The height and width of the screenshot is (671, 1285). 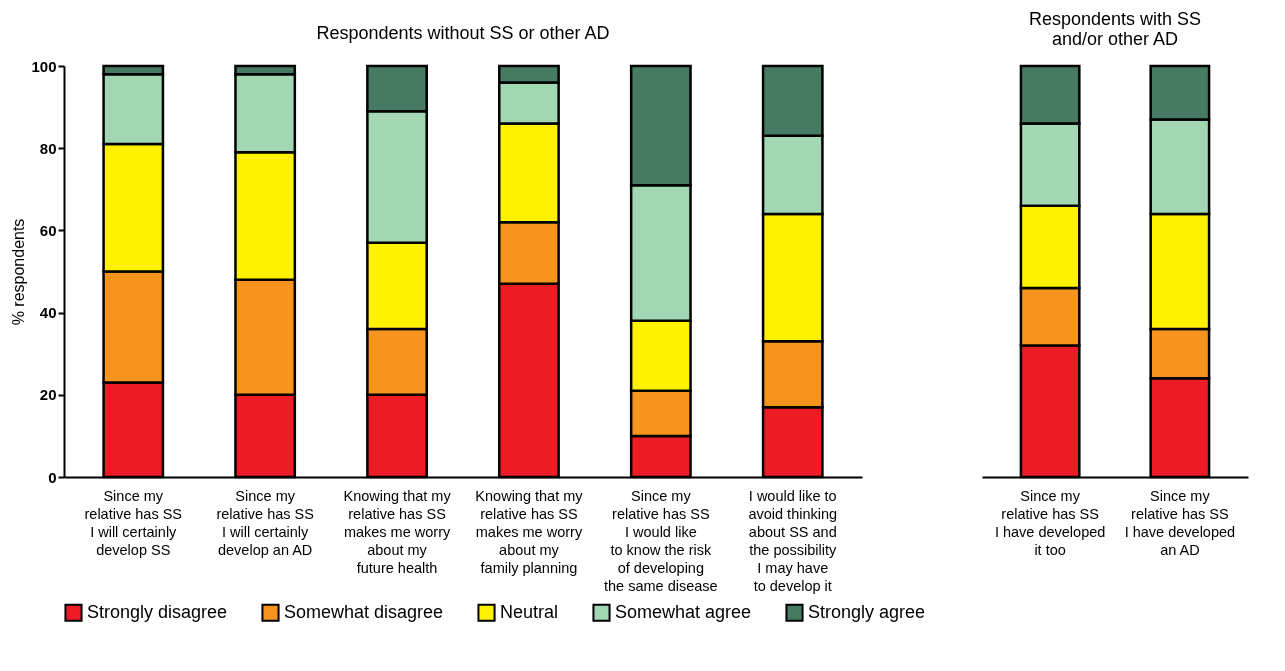 What do you see at coordinates (793, 540) in the screenshot?
I see `x-tick-label: I would like to avoid thinking about SS and the possibility I may have to develop it` at bounding box center [793, 540].